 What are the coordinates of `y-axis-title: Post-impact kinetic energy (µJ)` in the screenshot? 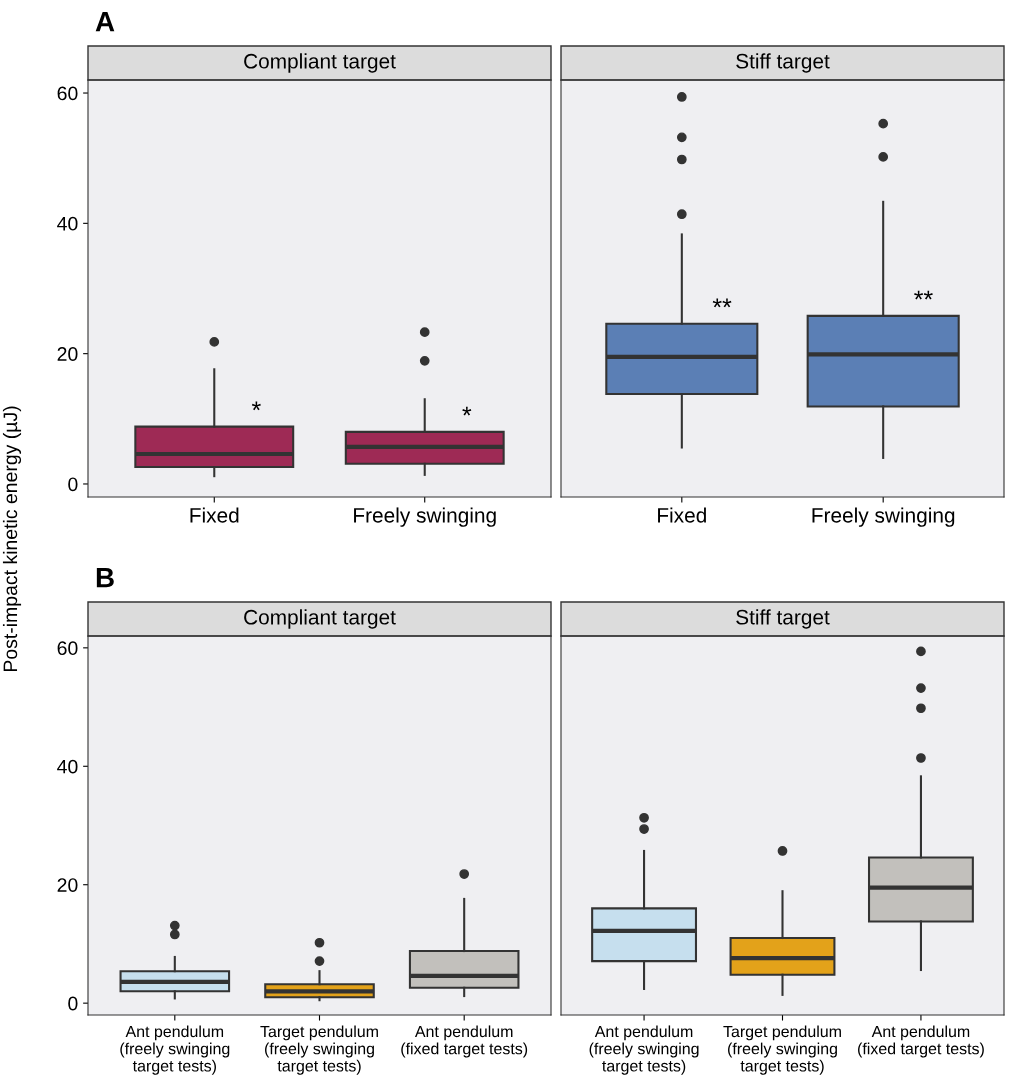 It's located at (12, 539).